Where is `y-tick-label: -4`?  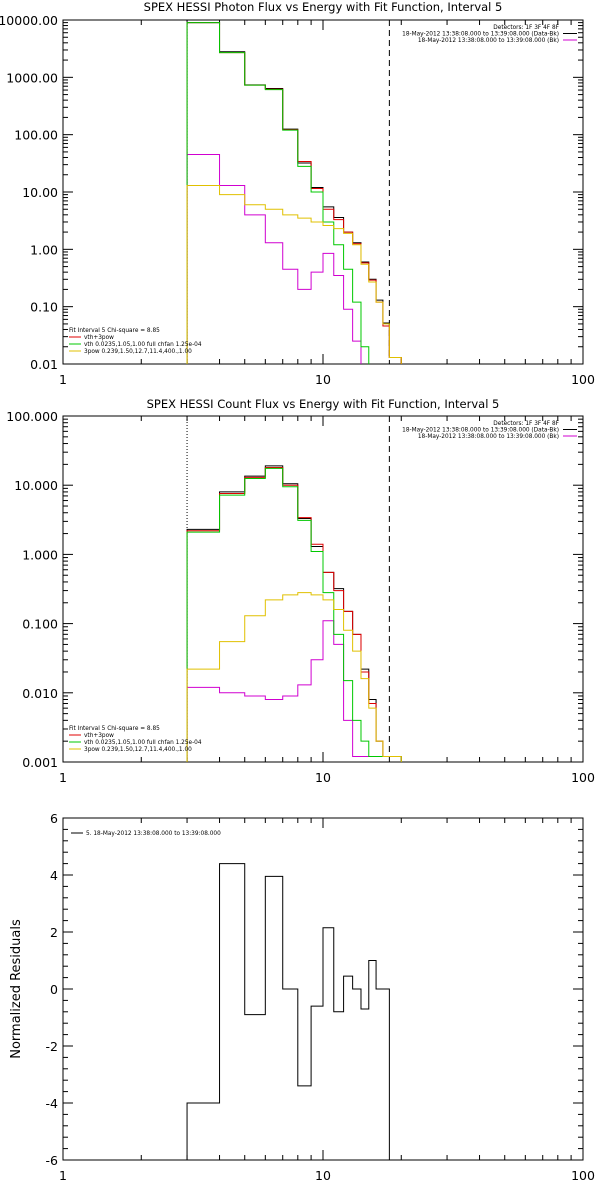
y-tick-label: -4 is located at coordinates (52, 1103).